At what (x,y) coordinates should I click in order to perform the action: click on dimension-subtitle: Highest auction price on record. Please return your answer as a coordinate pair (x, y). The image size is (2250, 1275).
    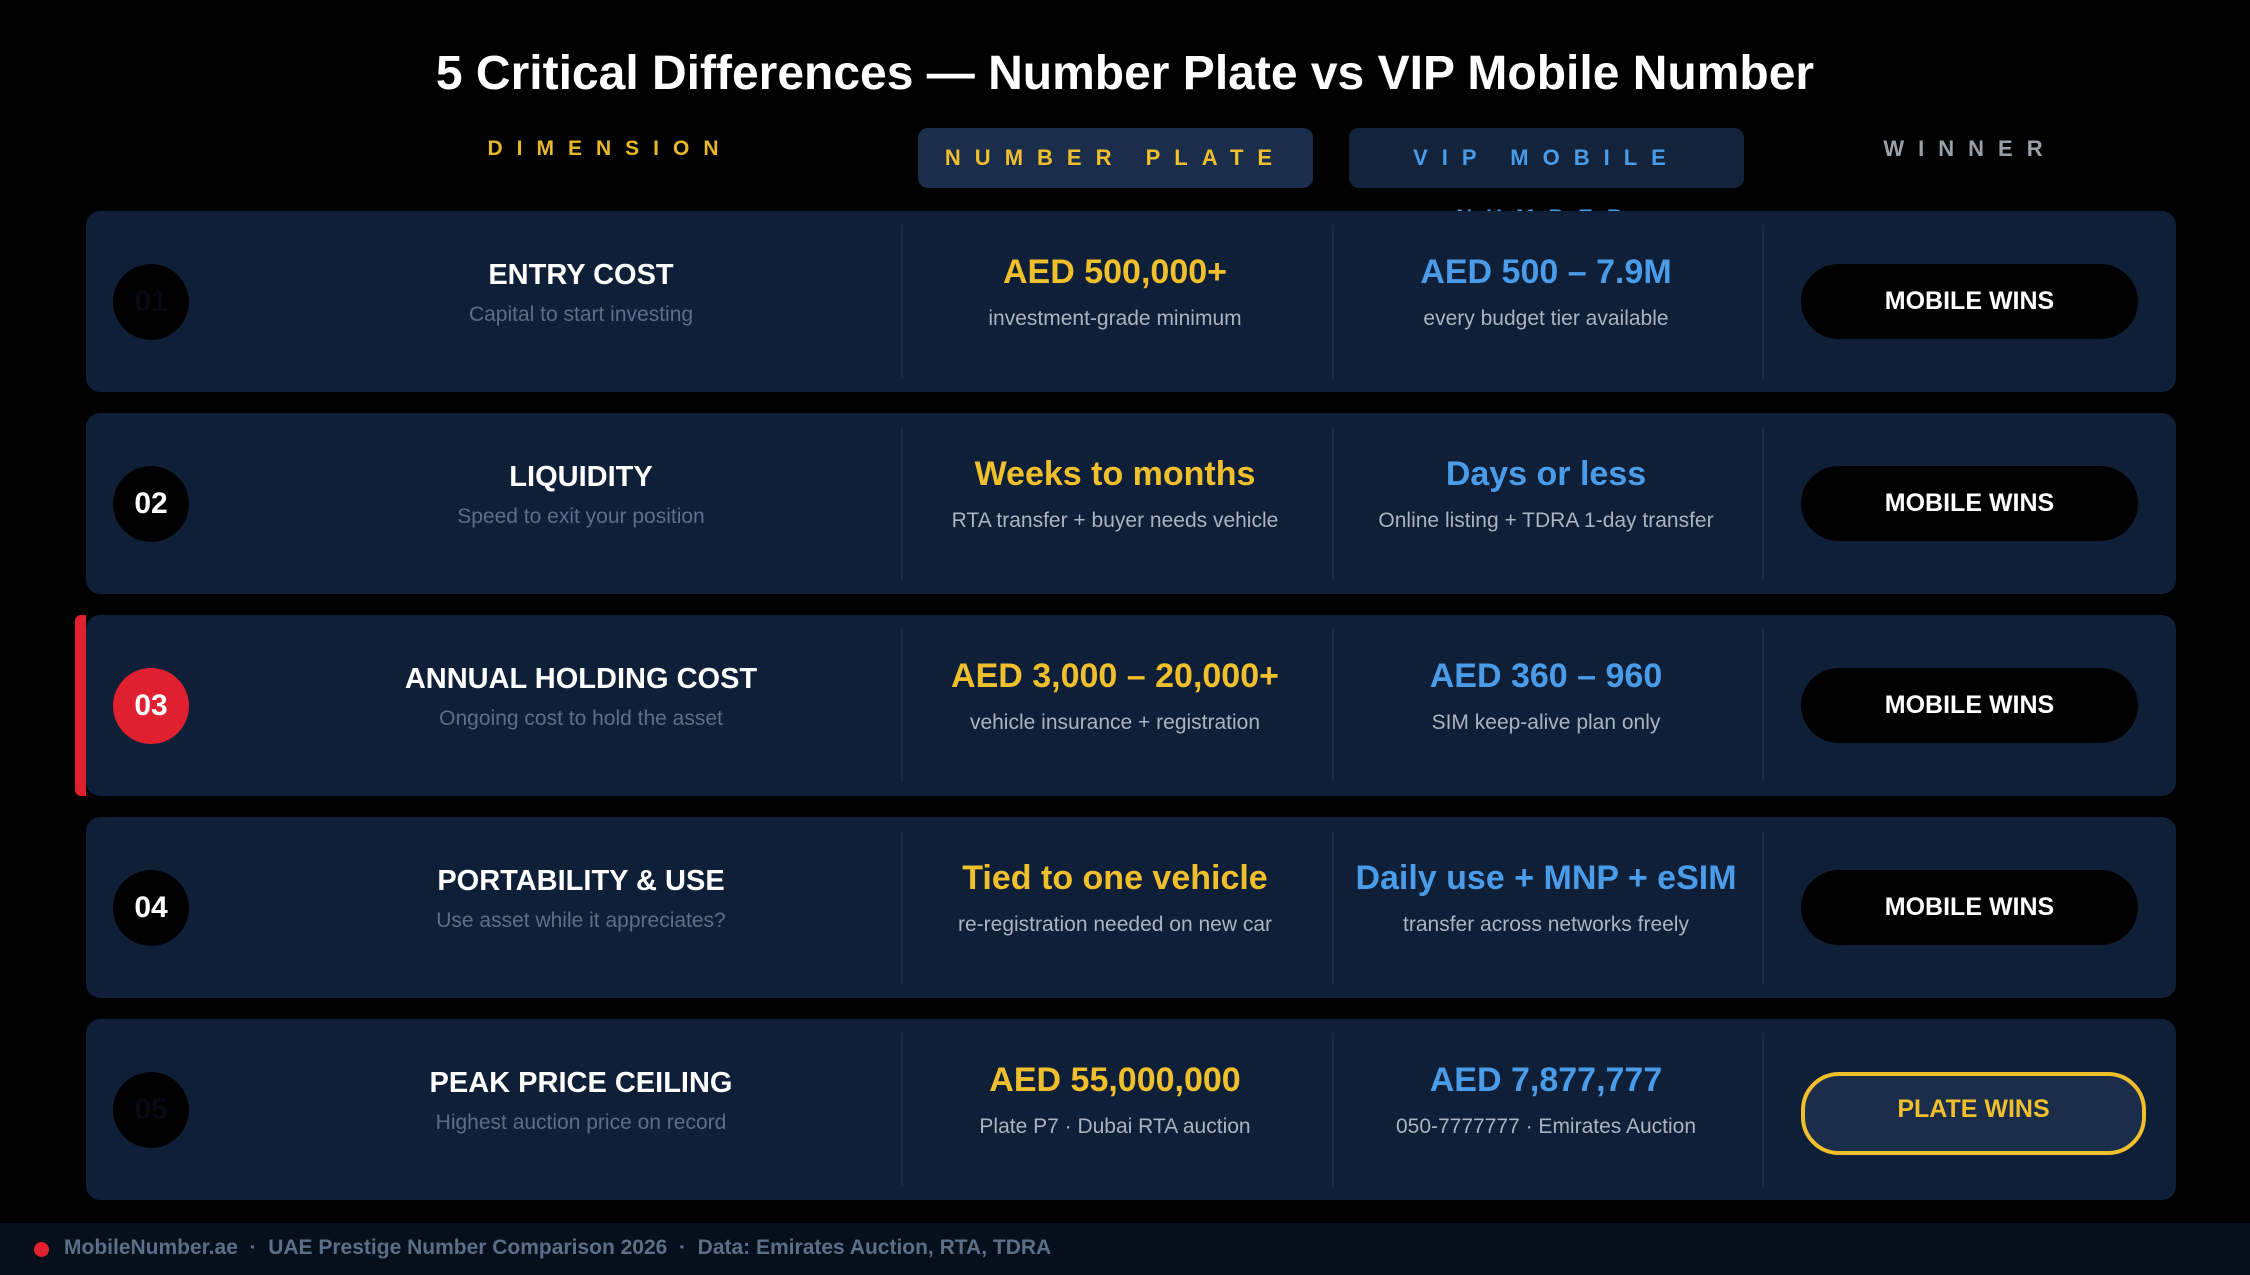
    Looking at the image, I should click on (581, 1122).